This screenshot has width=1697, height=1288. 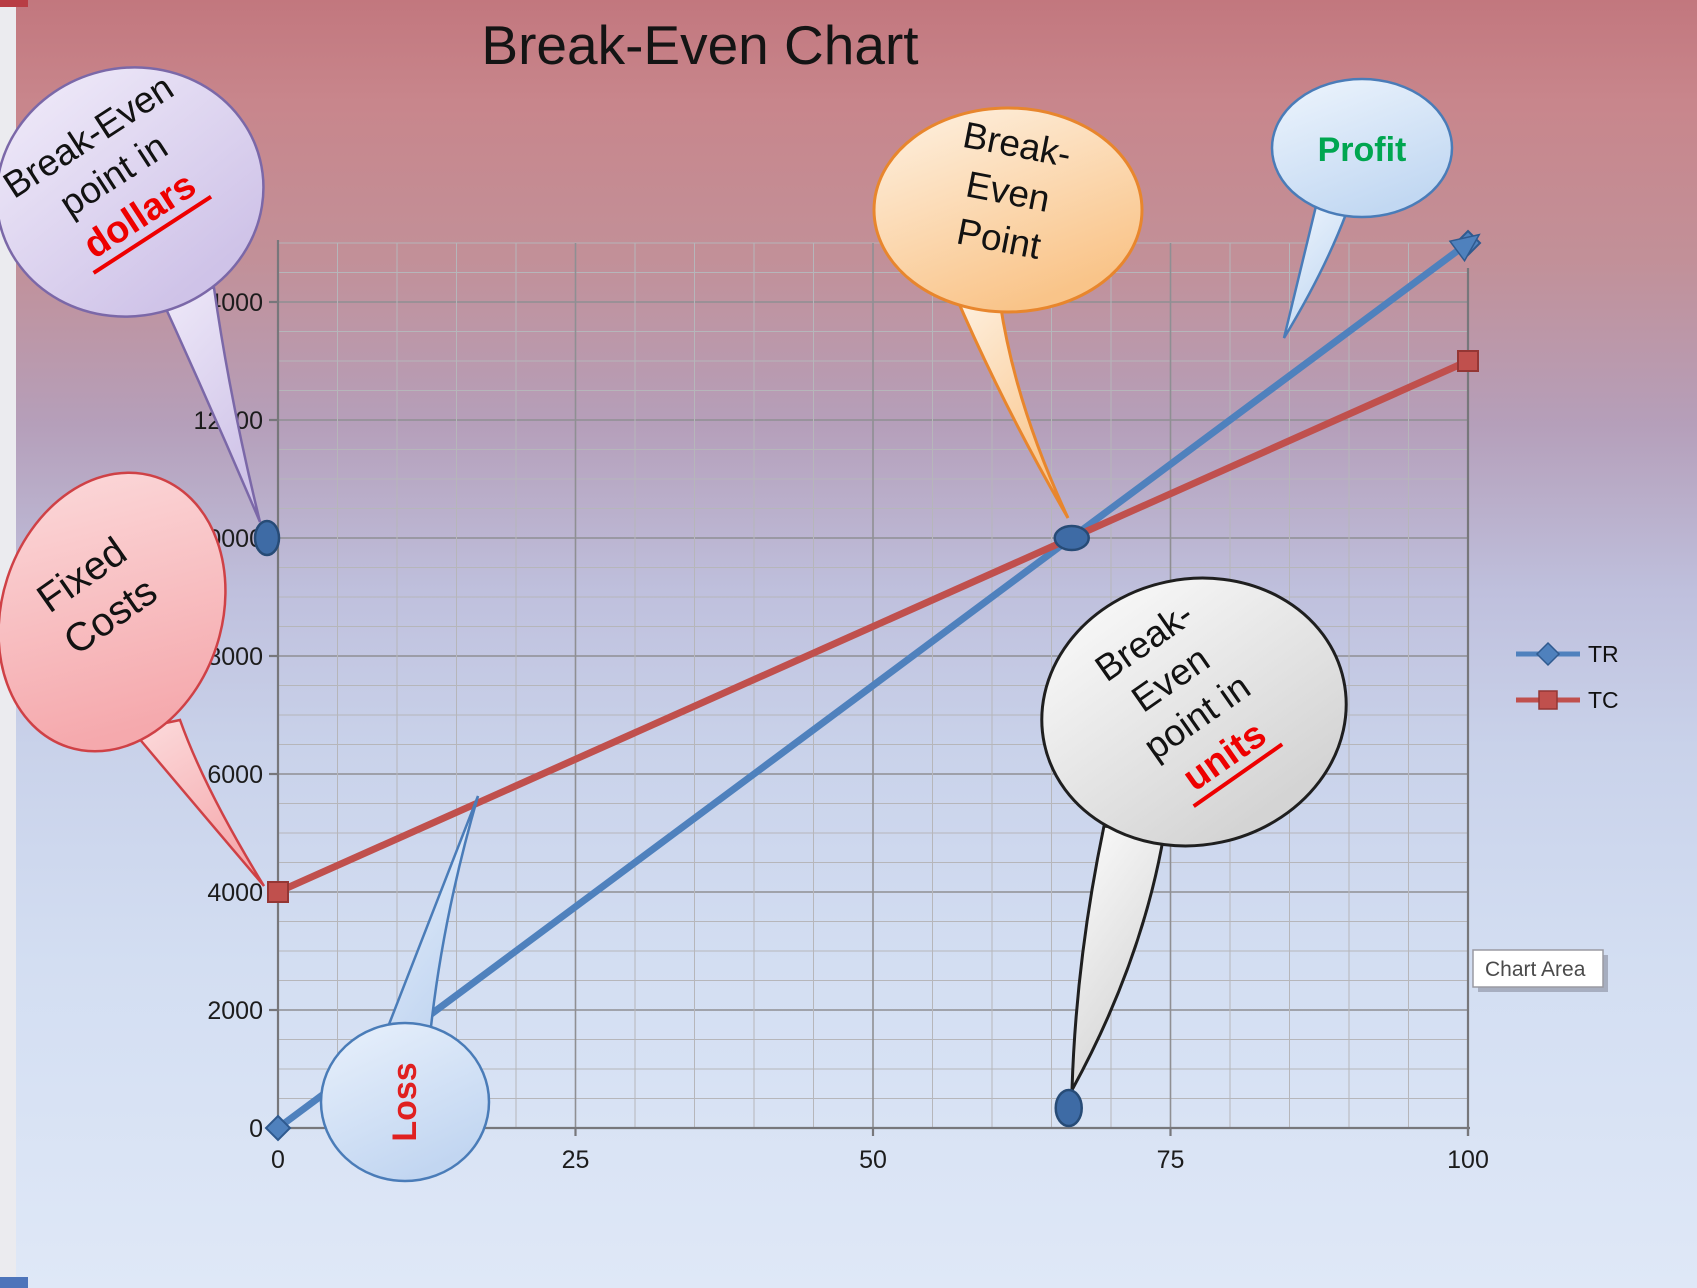 I want to click on x-tick-label: 50, so click(x=873, y=1160).